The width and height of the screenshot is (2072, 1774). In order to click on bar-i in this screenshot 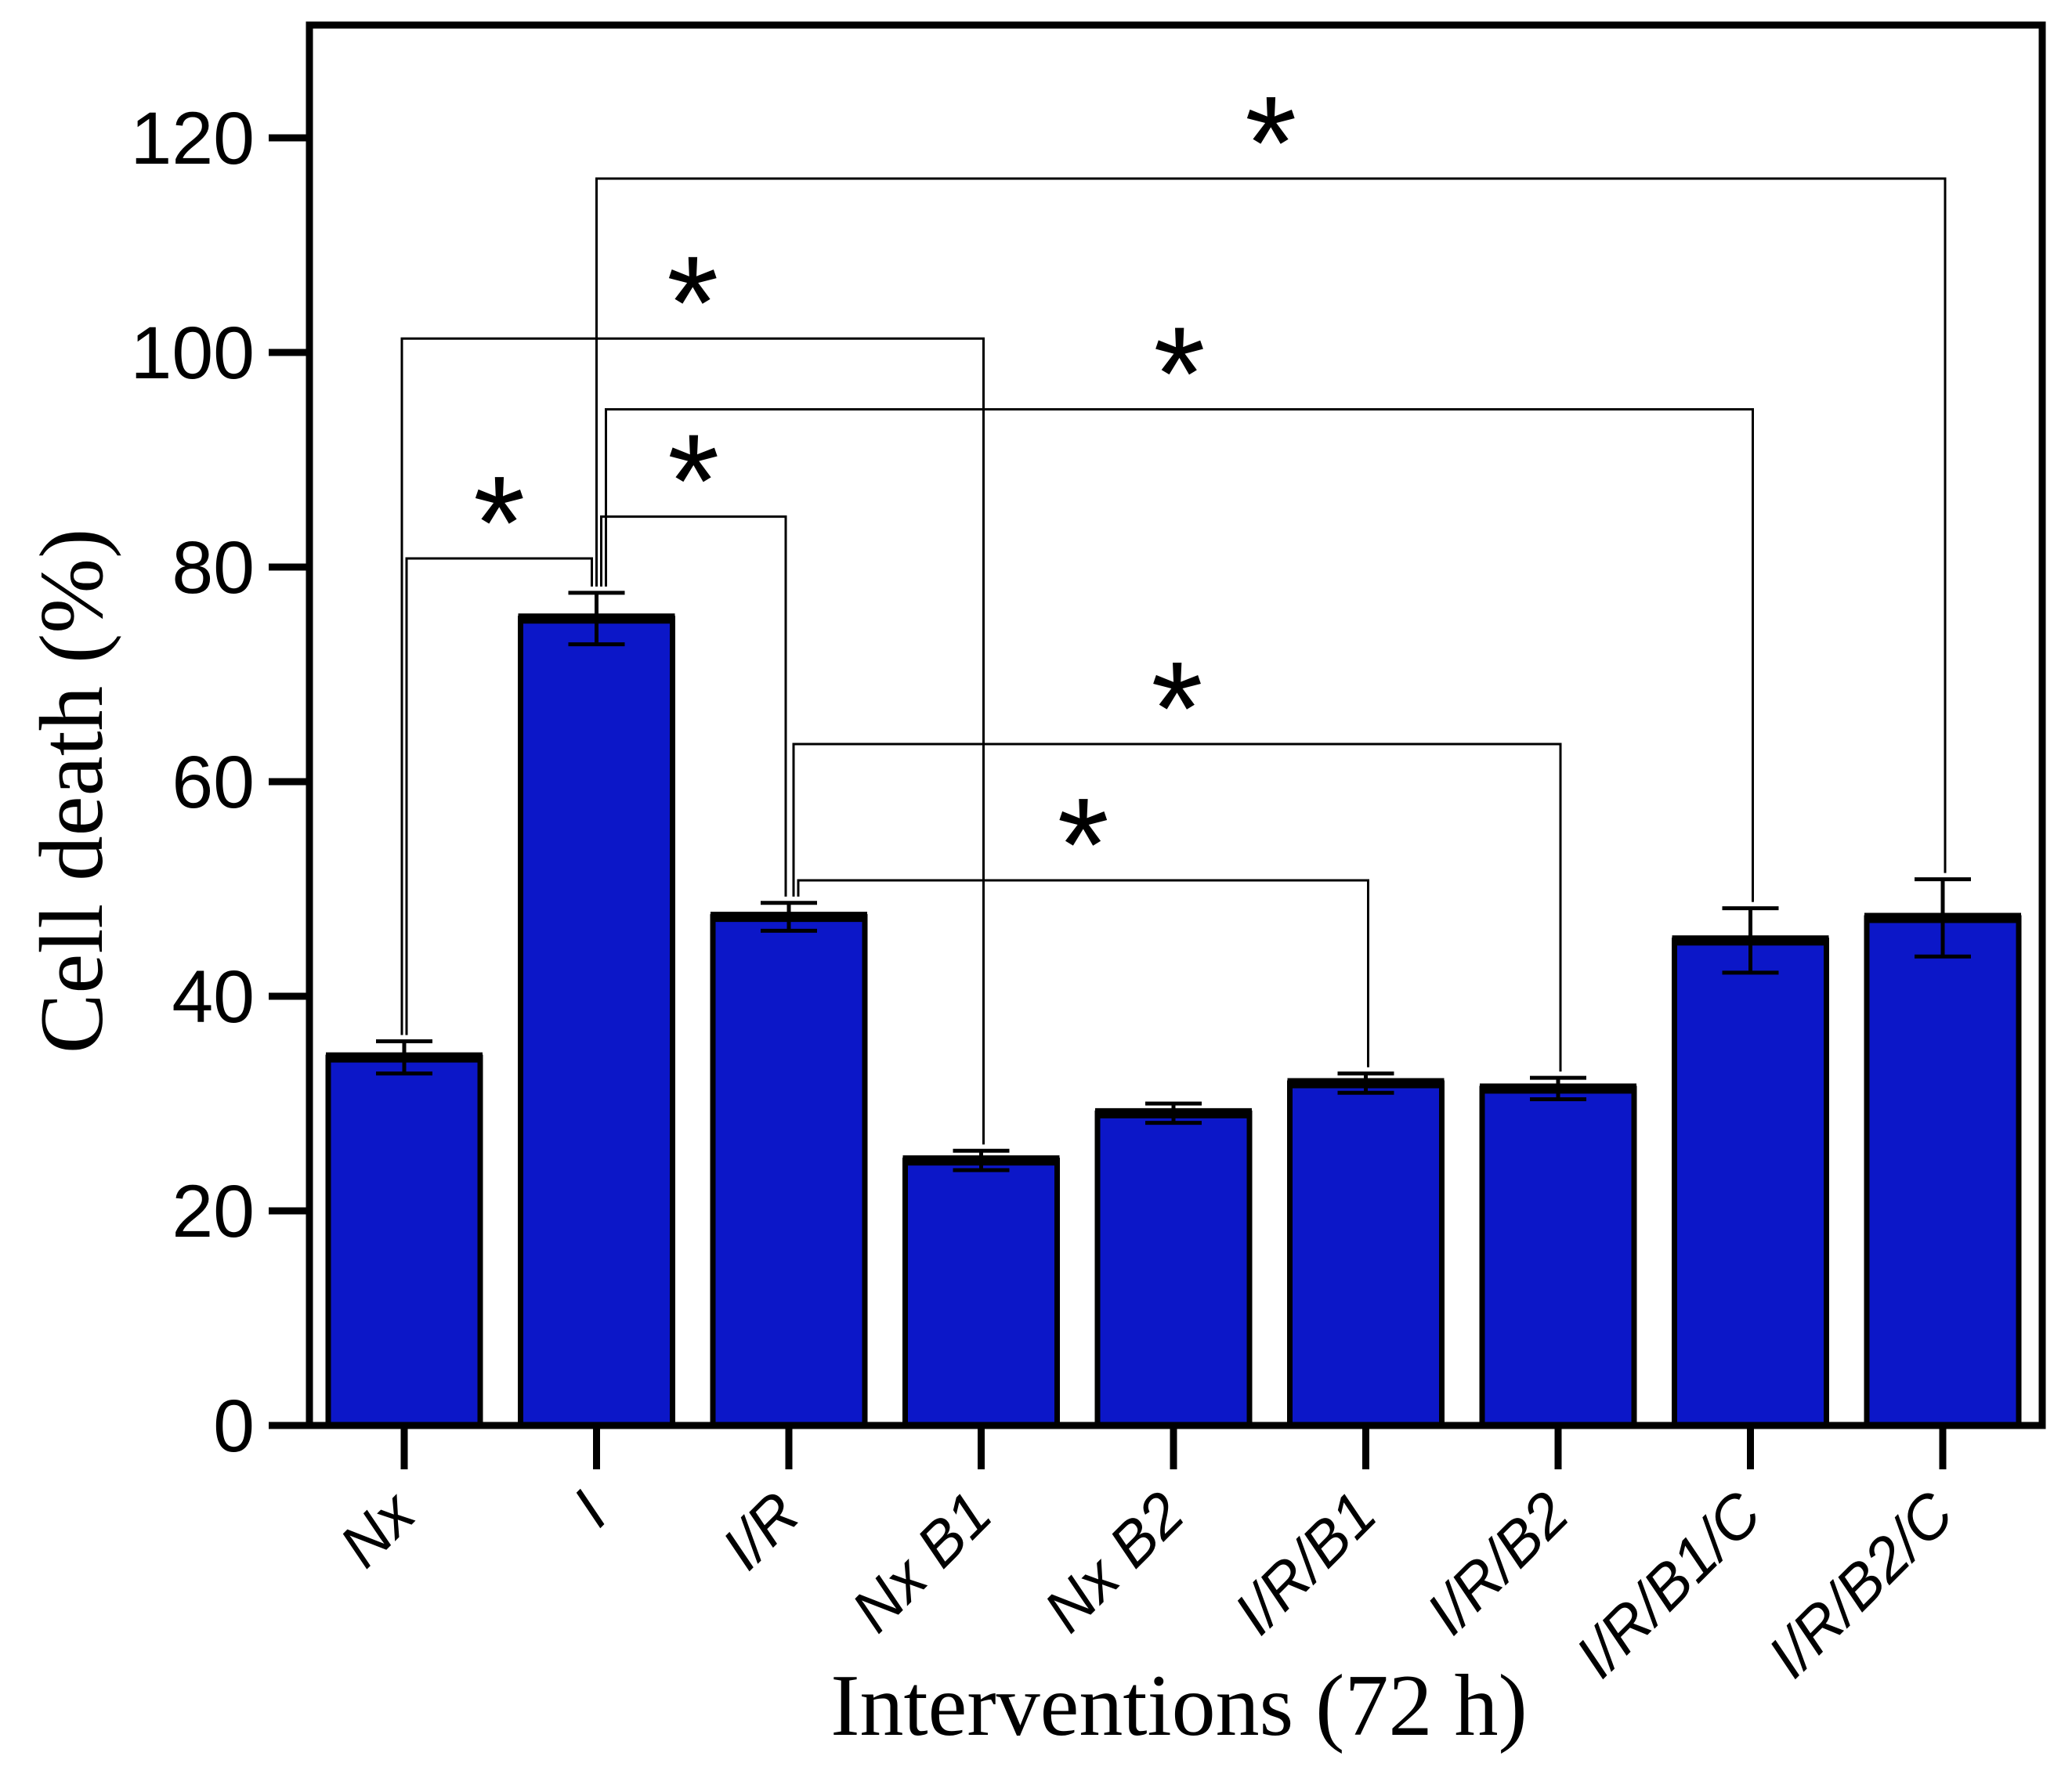, I will do `click(596, 1022)`.